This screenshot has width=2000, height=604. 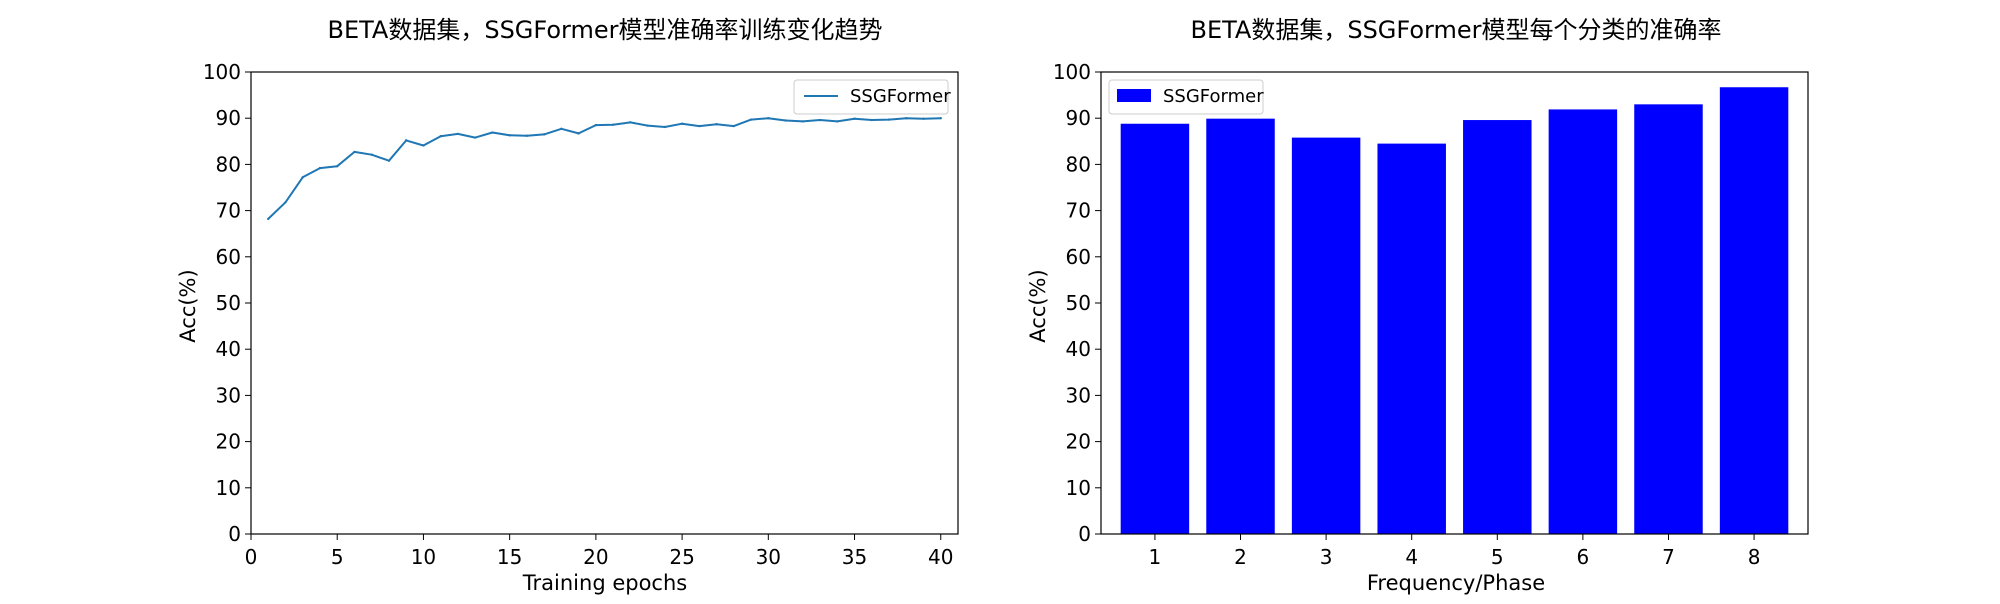 What do you see at coordinates (1754, 557) in the screenshot?
I see `x-tick-label: 8` at bounding box center [1754, 557].